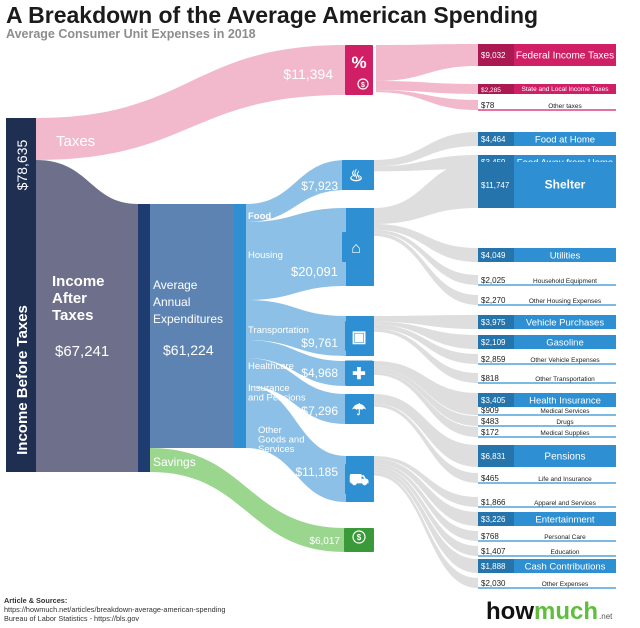 Image resolution: width=640 pixels, height=628 pixels. I want to click on money-hand-icon: $, so click(359, 540).